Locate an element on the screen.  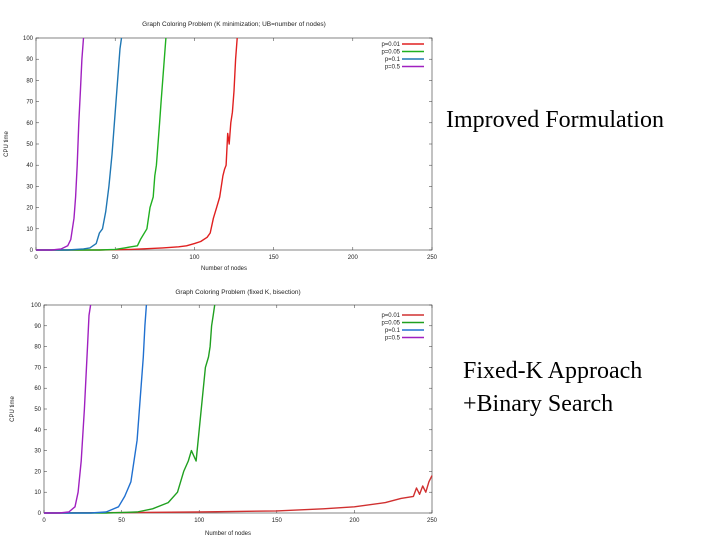
bottom-annotation-line1: Fixed-K Approach is located at coordinates (553, 371).